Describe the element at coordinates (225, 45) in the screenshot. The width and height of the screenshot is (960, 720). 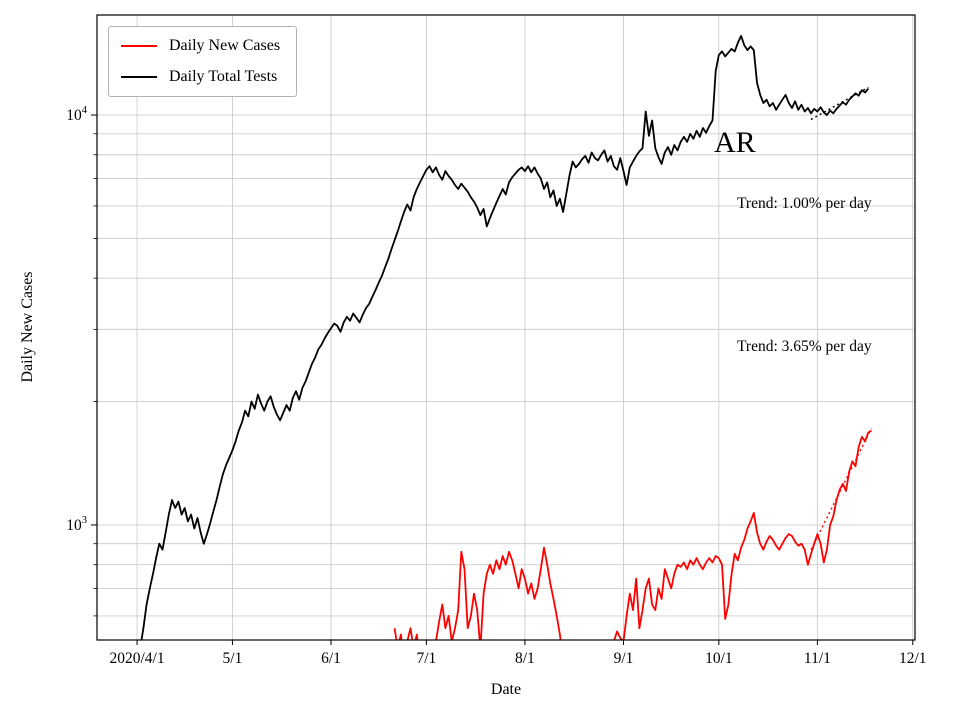
I see `legend-label-cases: Daily New Cases` at that location.